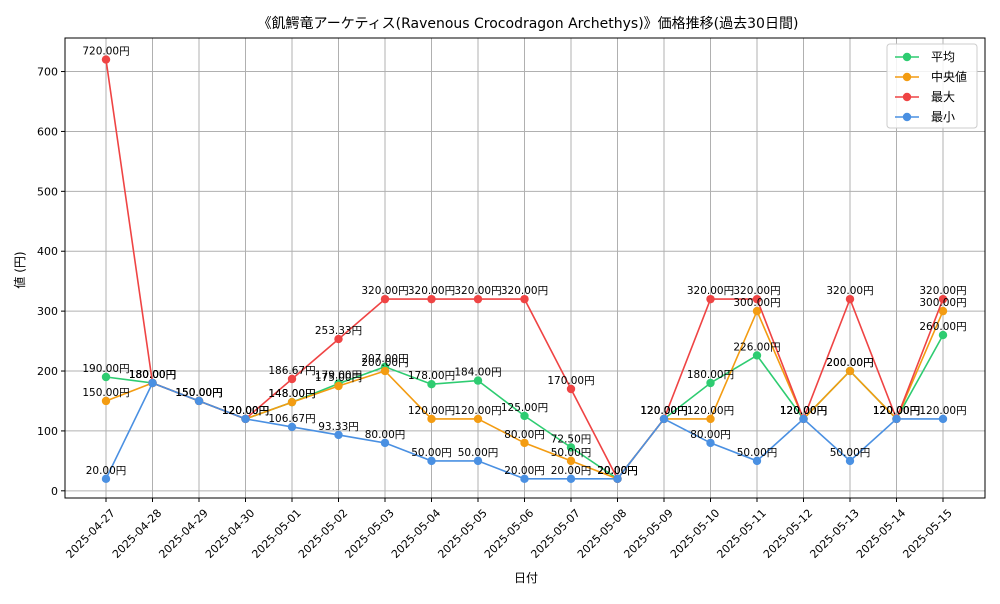  What do you see at coordinates (47, 371) in the screenshot?
I see `y-tick-label: 200` at bounding box center [47, 371].